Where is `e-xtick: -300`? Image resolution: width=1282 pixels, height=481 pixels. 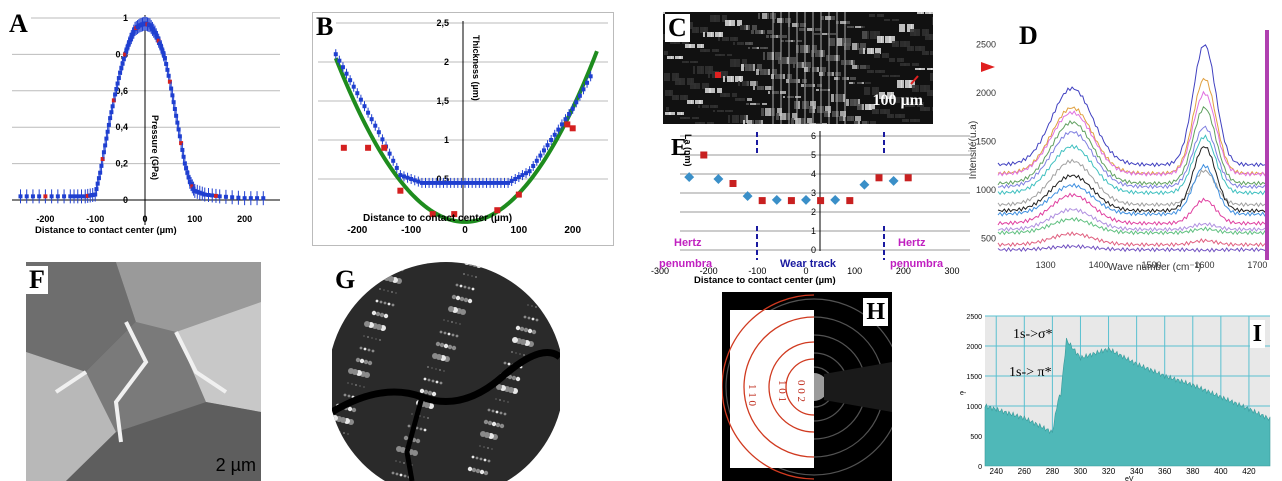
e-xtick: -300 is located at coordinates (660, 271).